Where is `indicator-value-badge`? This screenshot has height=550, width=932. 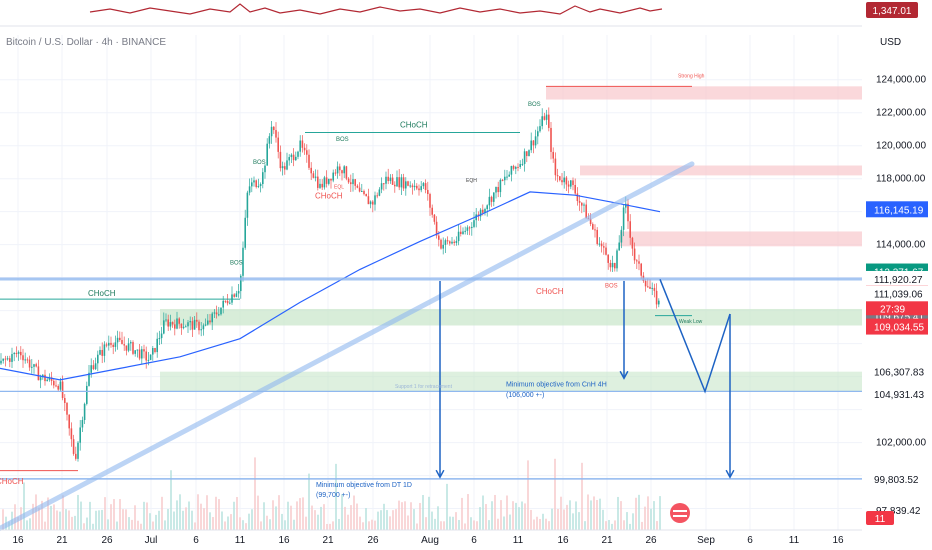
indicator-value-badge is located at coordinates (892, 10).